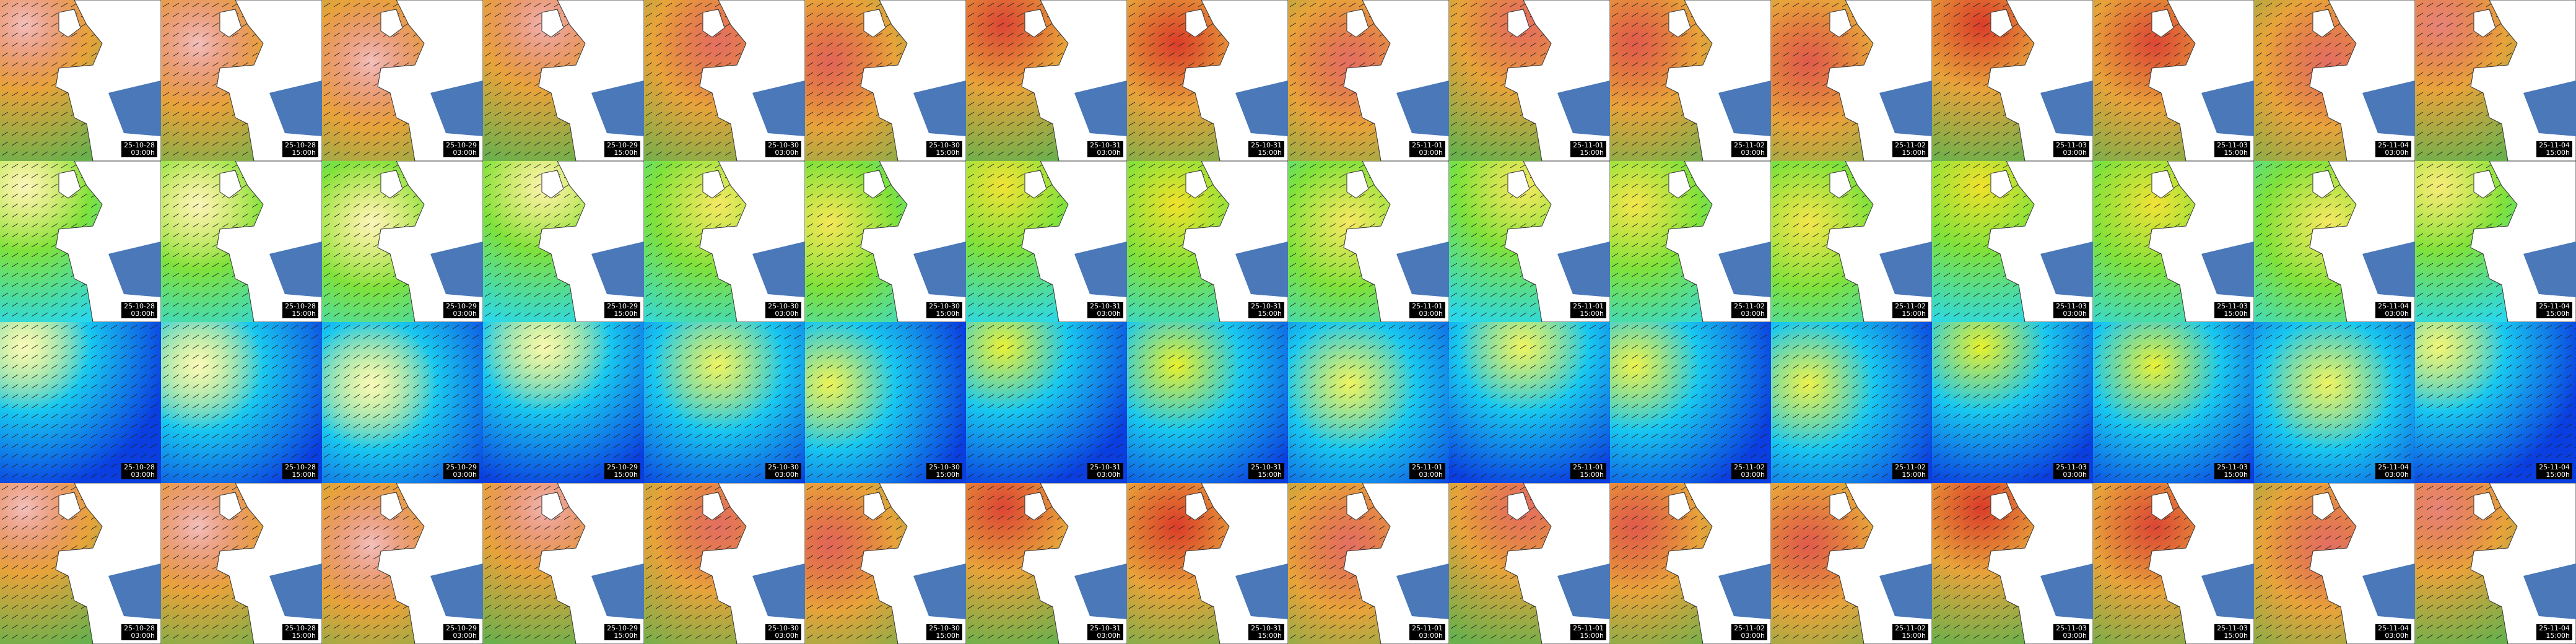 This screenshot has width=2576, height=644. I want to click on timestamp: 25-11-02 15:00h, so click(1910, 471).